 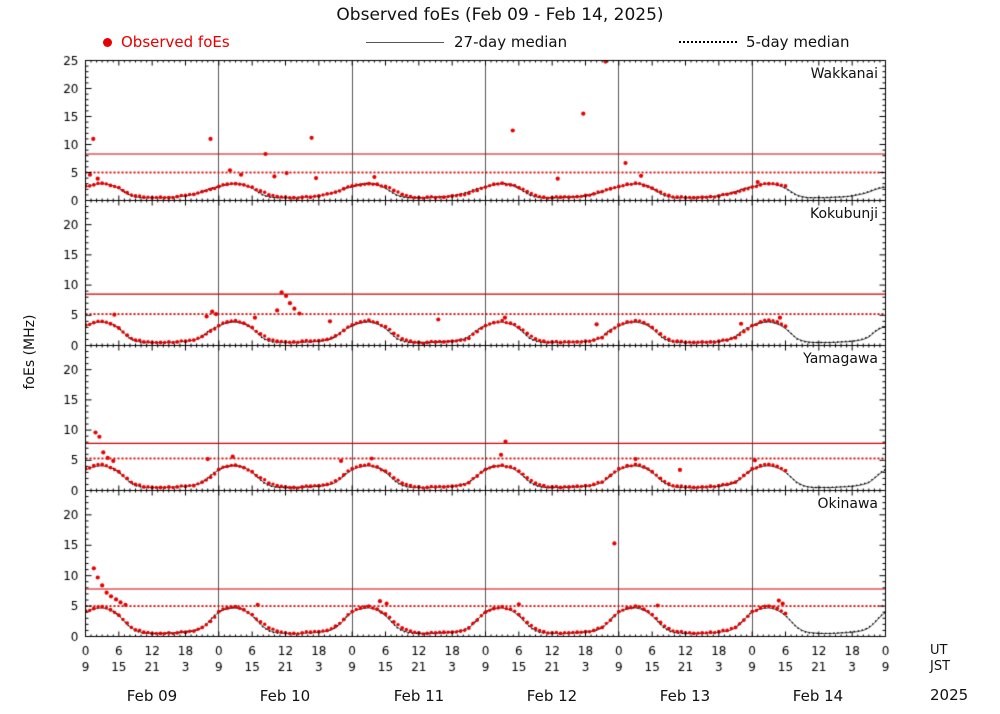 I want to click on day-label-feb09: Feb 09, so click(x=152, y=696).